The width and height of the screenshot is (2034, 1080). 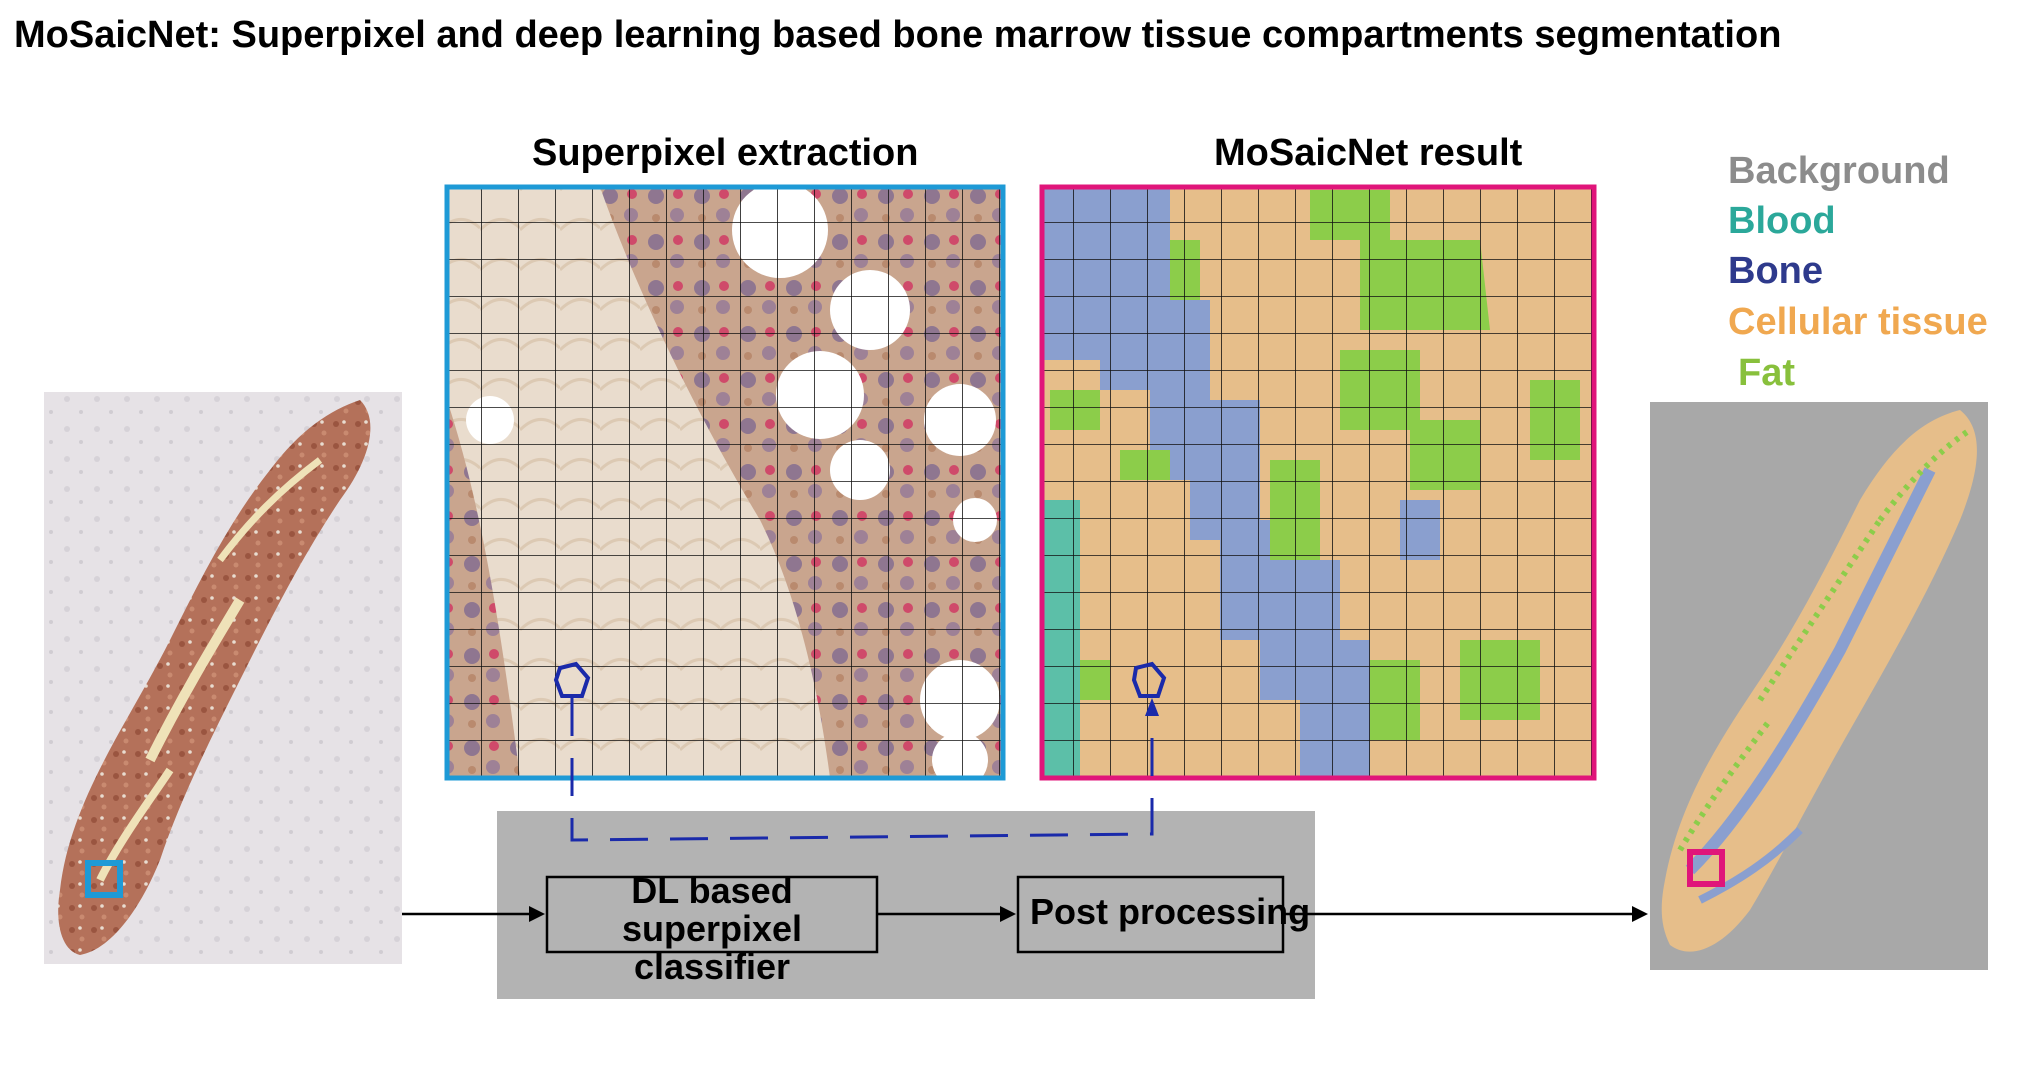 I want to click on legend-background: Background, so click(x=1839, y=171).